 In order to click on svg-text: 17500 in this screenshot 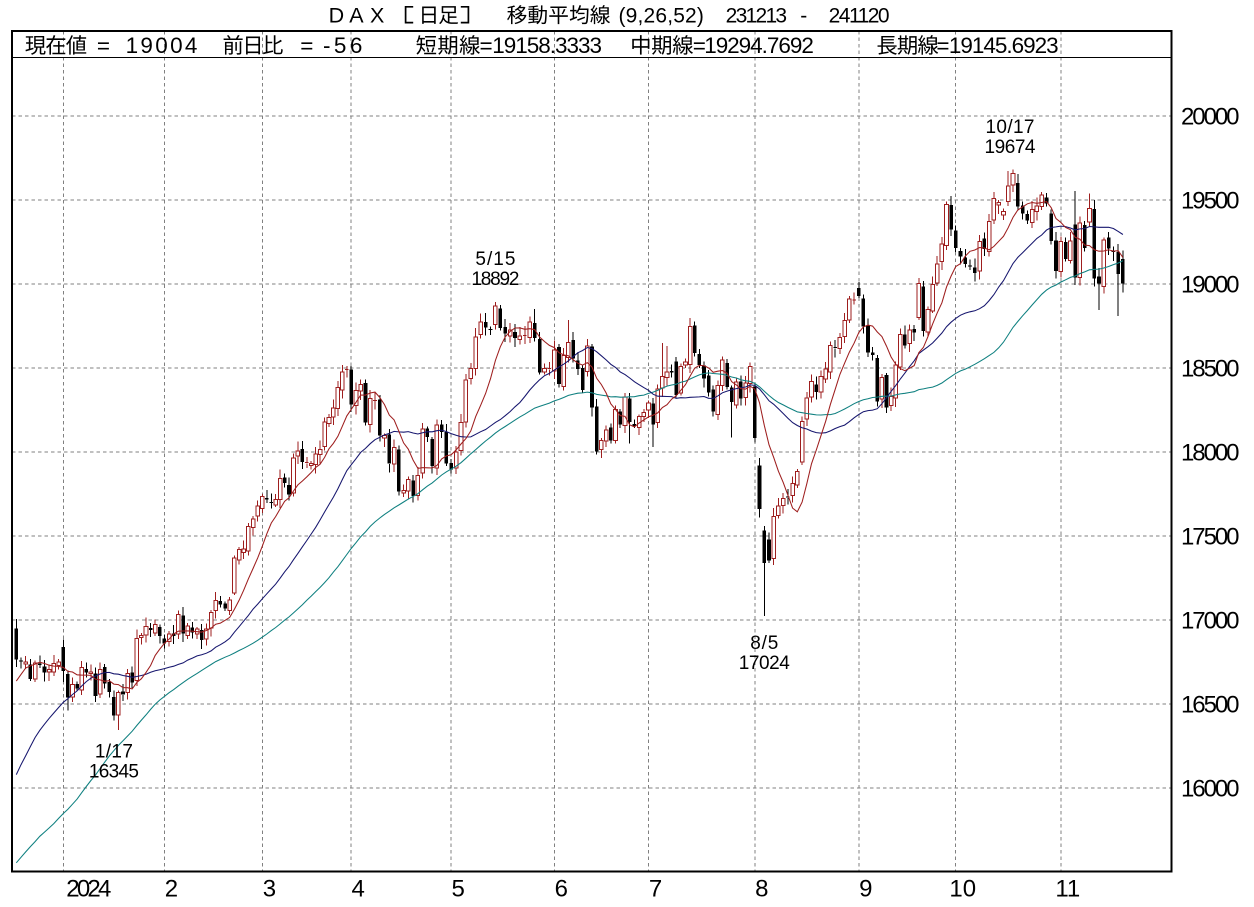, I will do `click(1210, 537)`.